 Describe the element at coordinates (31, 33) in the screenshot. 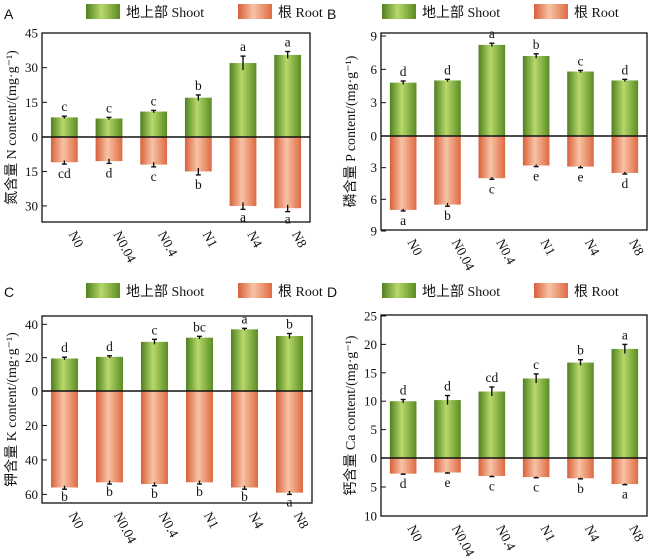

I see `y-tick-label: 45` at that location.